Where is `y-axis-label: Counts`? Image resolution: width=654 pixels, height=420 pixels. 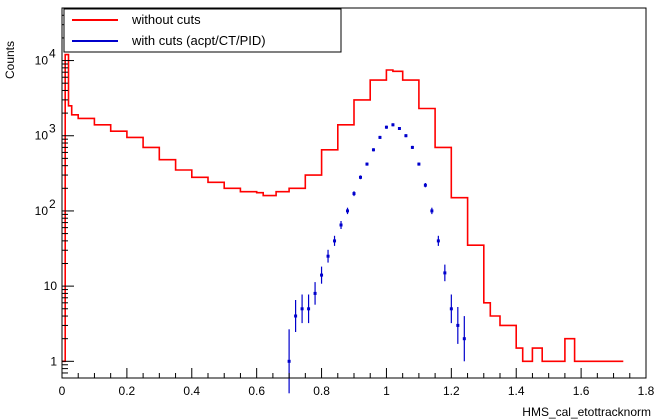
y-axis-label: Counts is located at coordinates (10, 60).